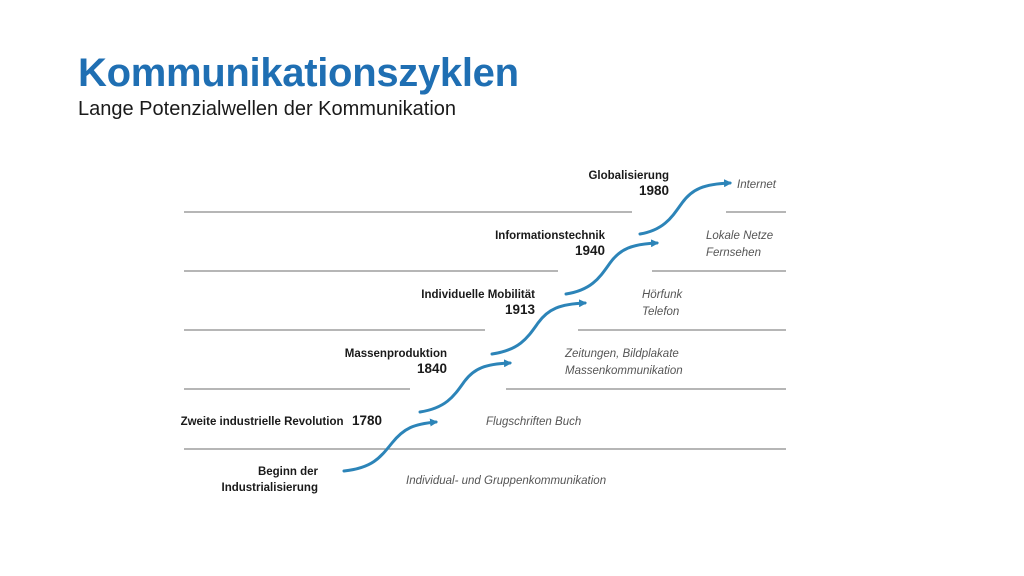 This screenshot has width=1024, height=576. I want to click on cycle-4-media-line-2: Telefon, so click(660, 312).